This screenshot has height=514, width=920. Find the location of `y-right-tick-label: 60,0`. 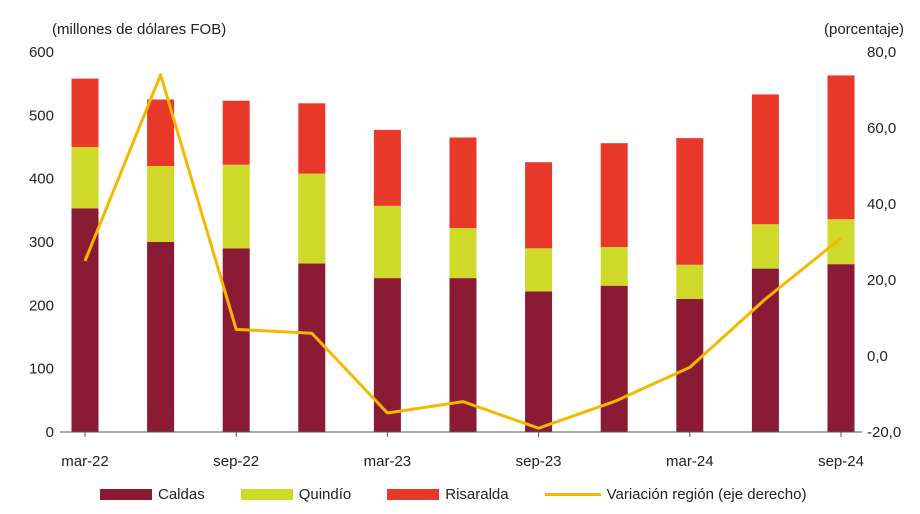

y-right-tick-label: 60,0 is located at coordinates (881, 128).